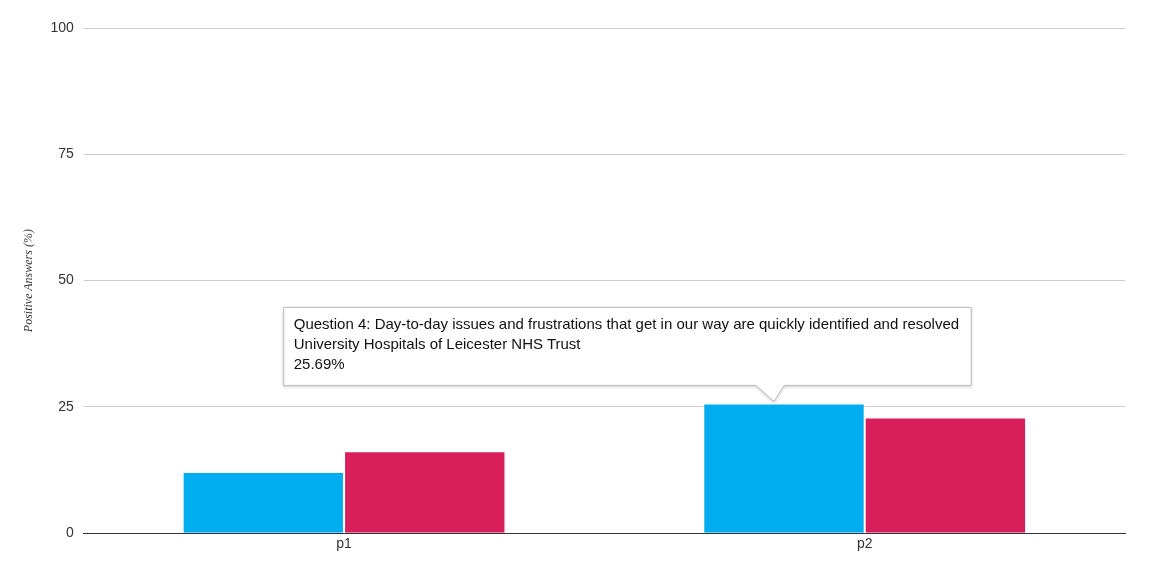 This screenshot has height=564, width=1173. What do you see at coordinates (62, 26) in the screenshot?
I see `y-tick-label: 100` at bounding box center [62, 26].